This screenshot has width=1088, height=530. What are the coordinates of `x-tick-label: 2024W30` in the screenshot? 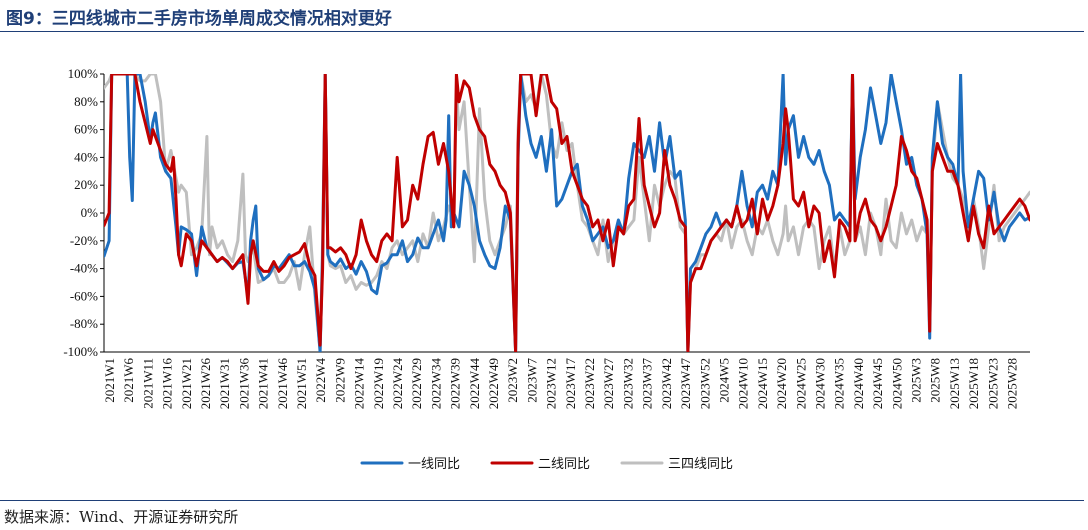 It's located at (819, 383).